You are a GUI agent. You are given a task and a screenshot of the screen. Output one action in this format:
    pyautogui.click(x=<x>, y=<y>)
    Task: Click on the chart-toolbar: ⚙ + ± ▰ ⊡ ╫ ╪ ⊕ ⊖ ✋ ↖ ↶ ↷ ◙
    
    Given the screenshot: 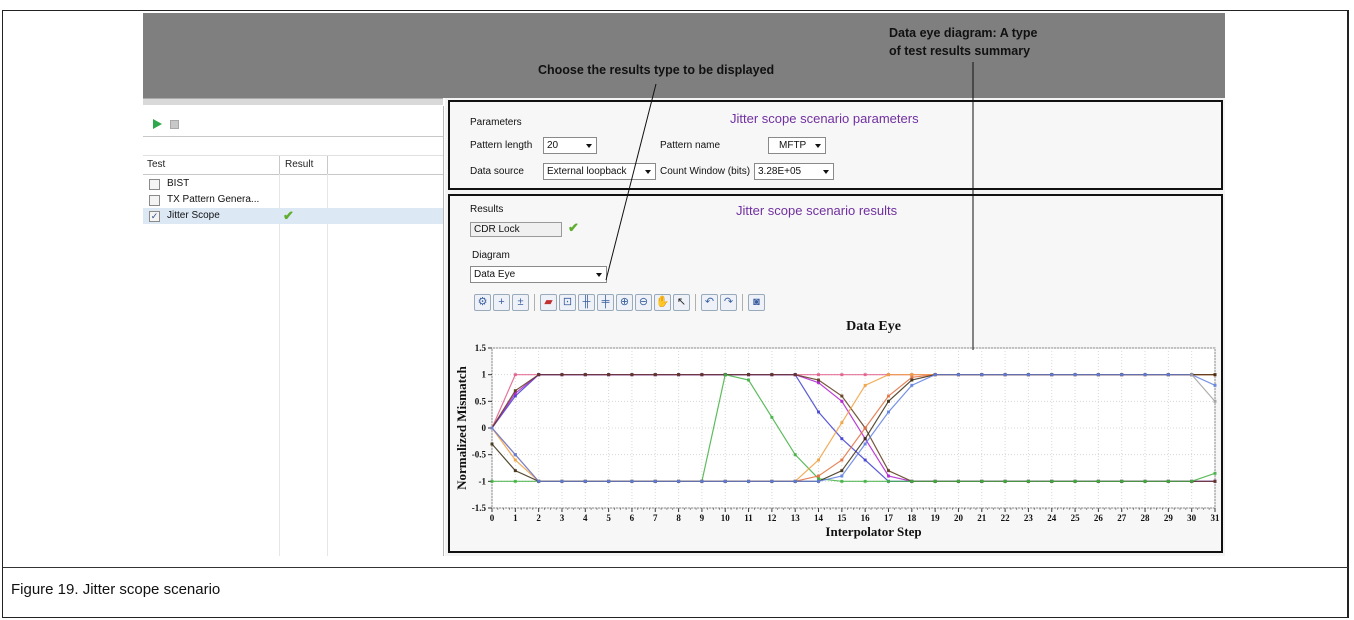 What is the action you would take?
    pyautogui.click(x=654, y=303)
    